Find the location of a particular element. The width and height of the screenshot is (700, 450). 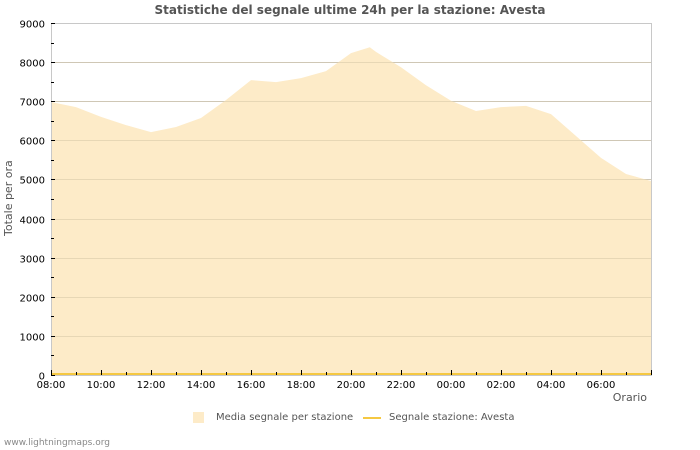

svg-text: 3000 is located at coordinates (32, 260).